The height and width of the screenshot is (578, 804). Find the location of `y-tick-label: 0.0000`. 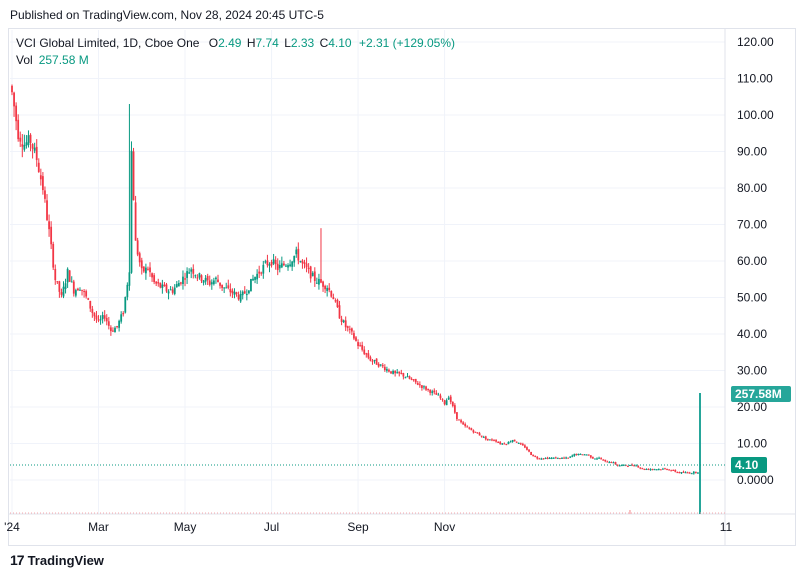

y-tick-label: 0.0000 is located at coordinates (755, 480).